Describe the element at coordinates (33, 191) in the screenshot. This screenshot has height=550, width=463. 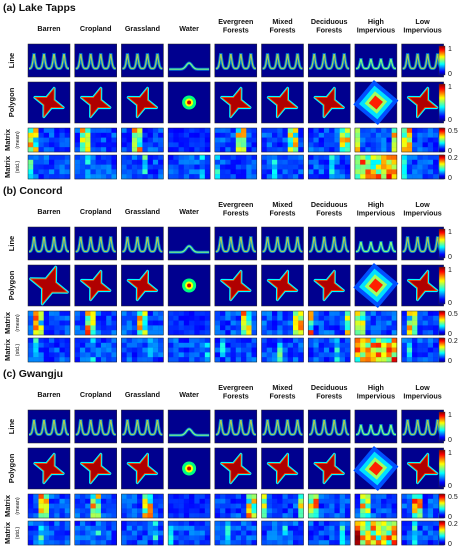
I see `panel-title: (b) Concord` at that location.